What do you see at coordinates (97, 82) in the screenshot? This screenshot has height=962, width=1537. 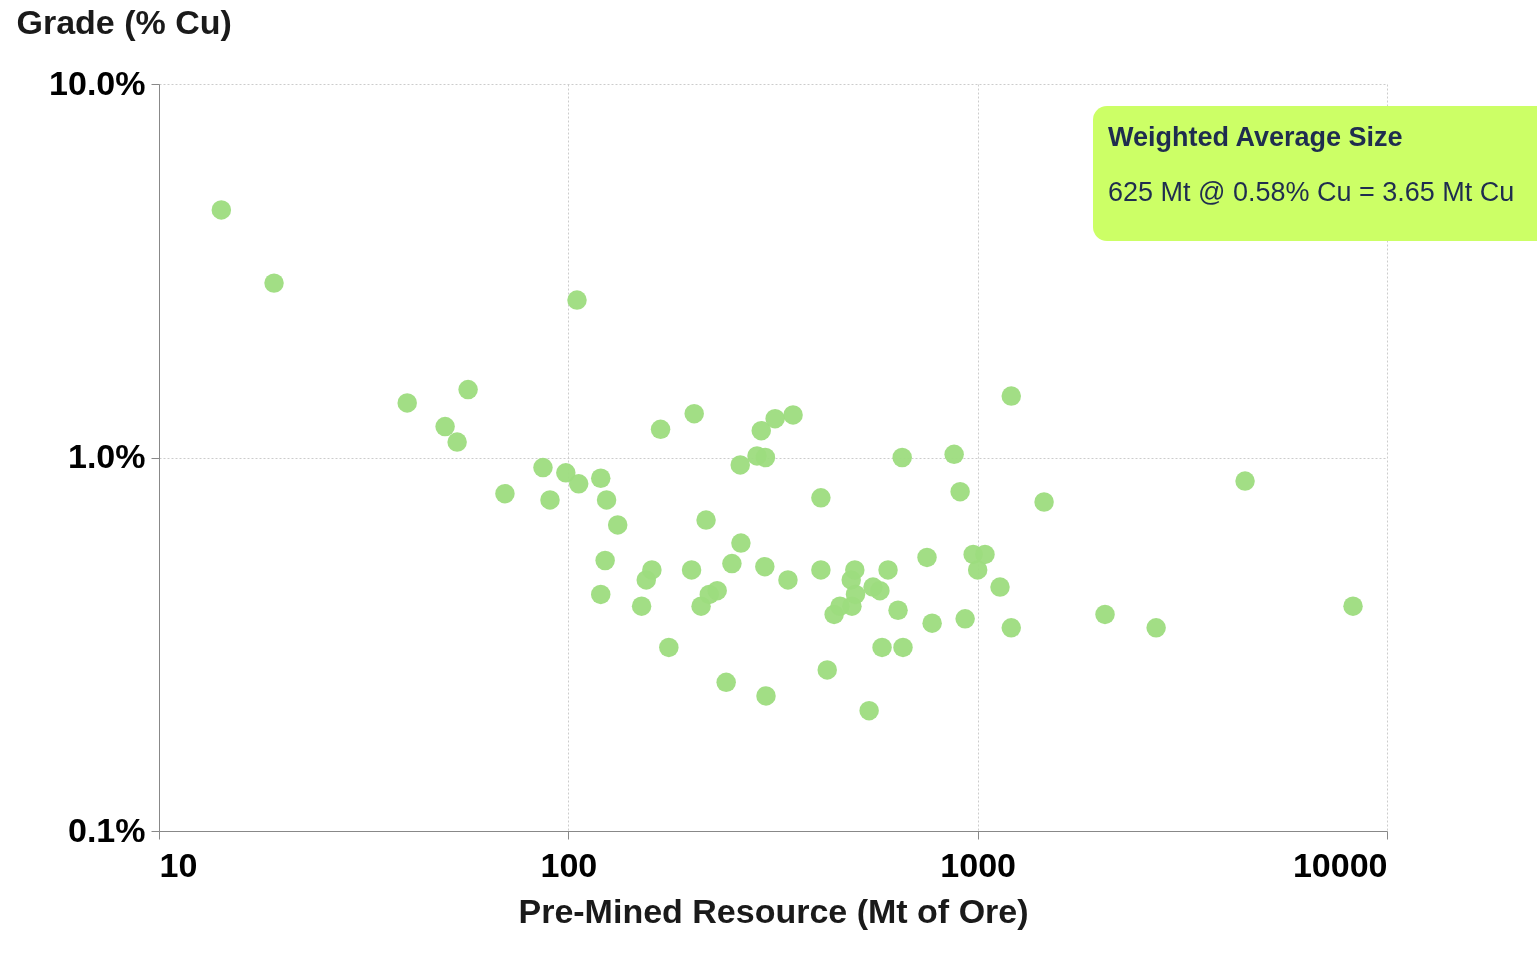 I see `y-tick-label: 10.0%` at bounding box center [97, 82].